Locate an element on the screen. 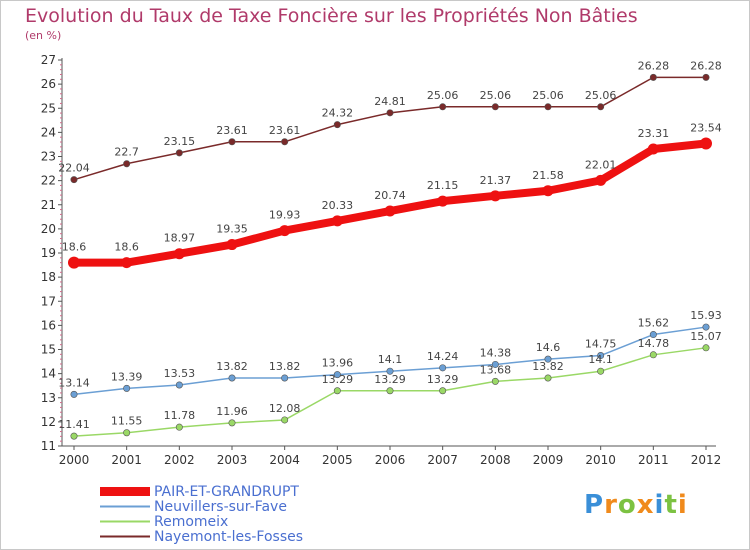 The height and width of the screenshot is (550, 750). legend-label: Remomeix is located at coordinates (191, 521).